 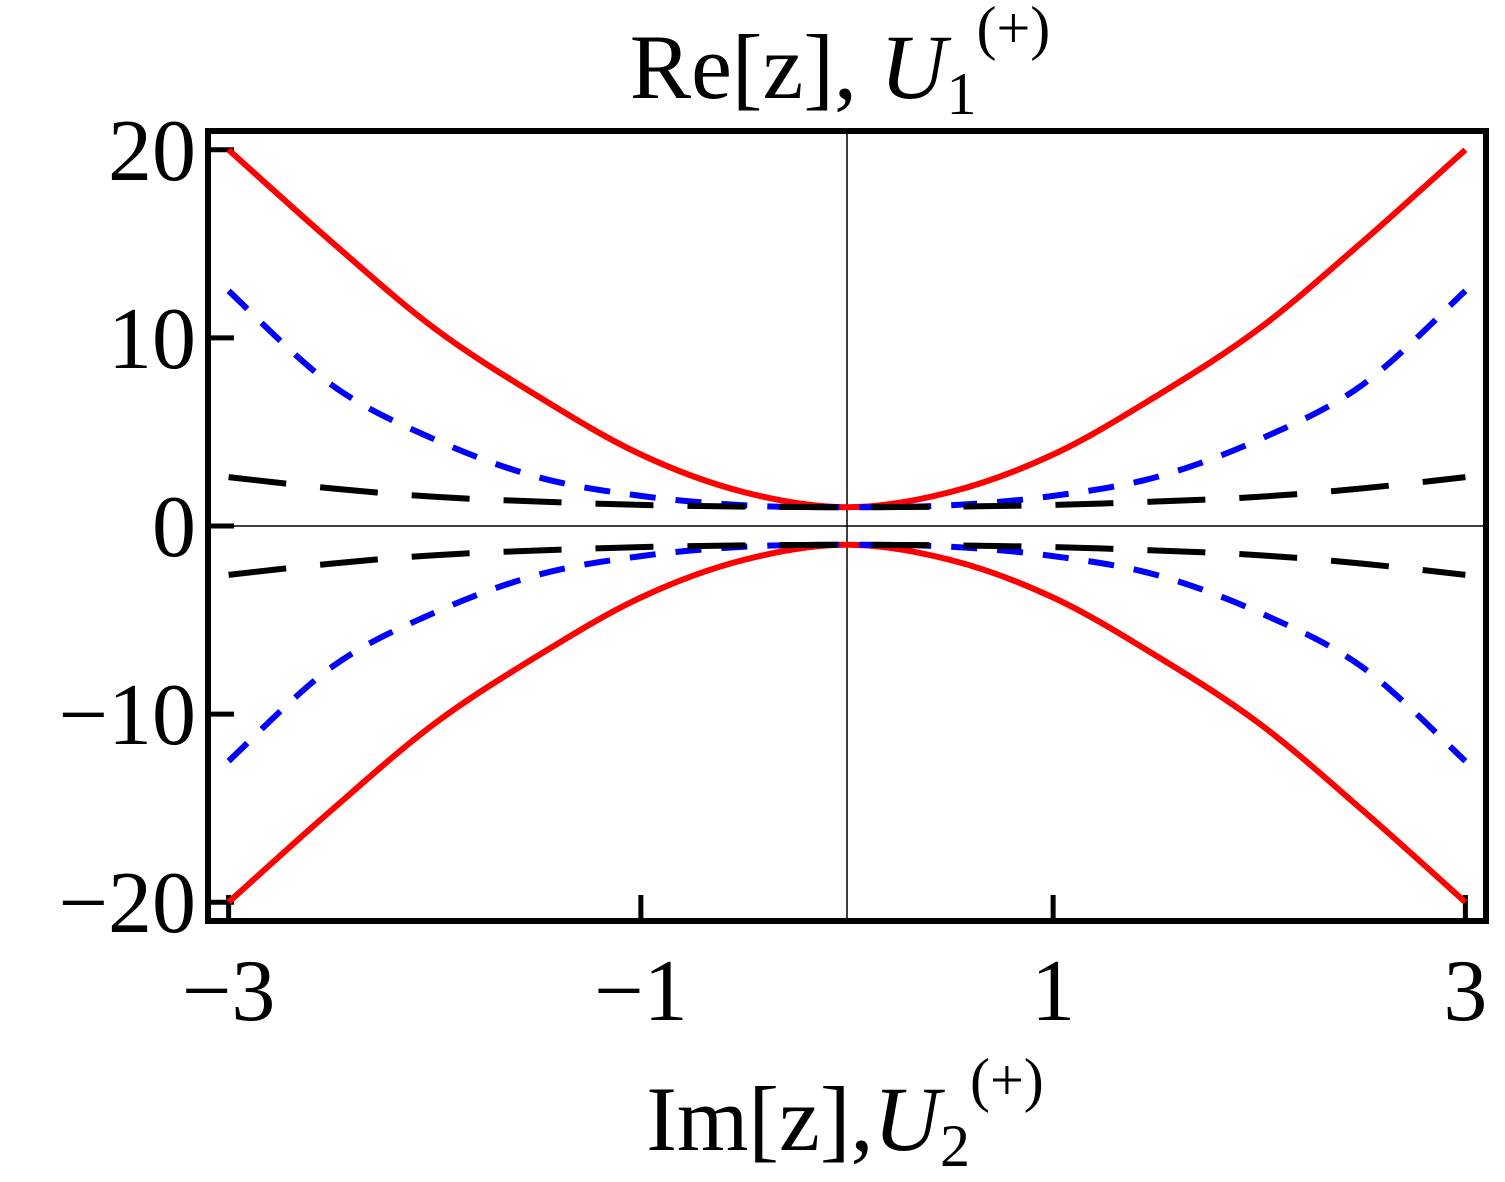 What do you see at coordinates (1007, 1080) in the screenshot?
I see `x-axis-label-sup: (+)` at bounding box center [1007, 1080].